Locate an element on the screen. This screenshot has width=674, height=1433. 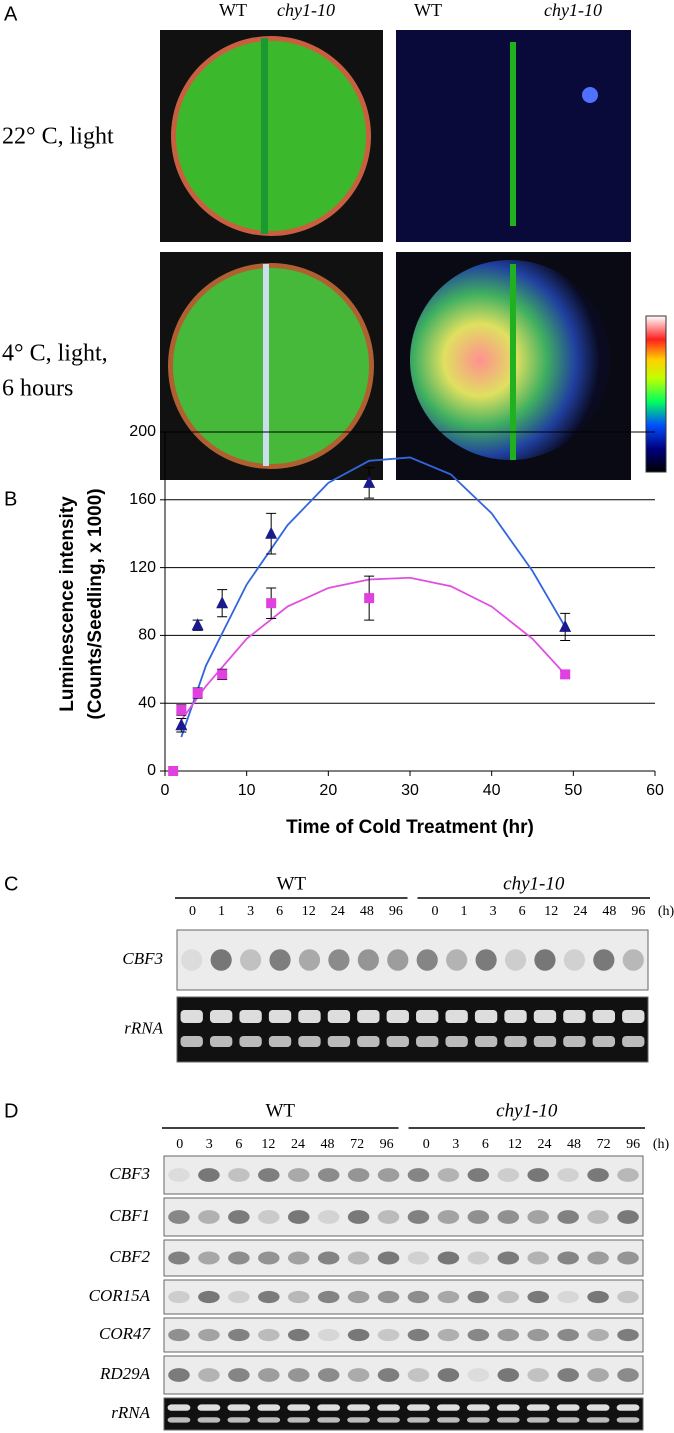
y-tick-label: 40 is located at coordinates (147, 702).